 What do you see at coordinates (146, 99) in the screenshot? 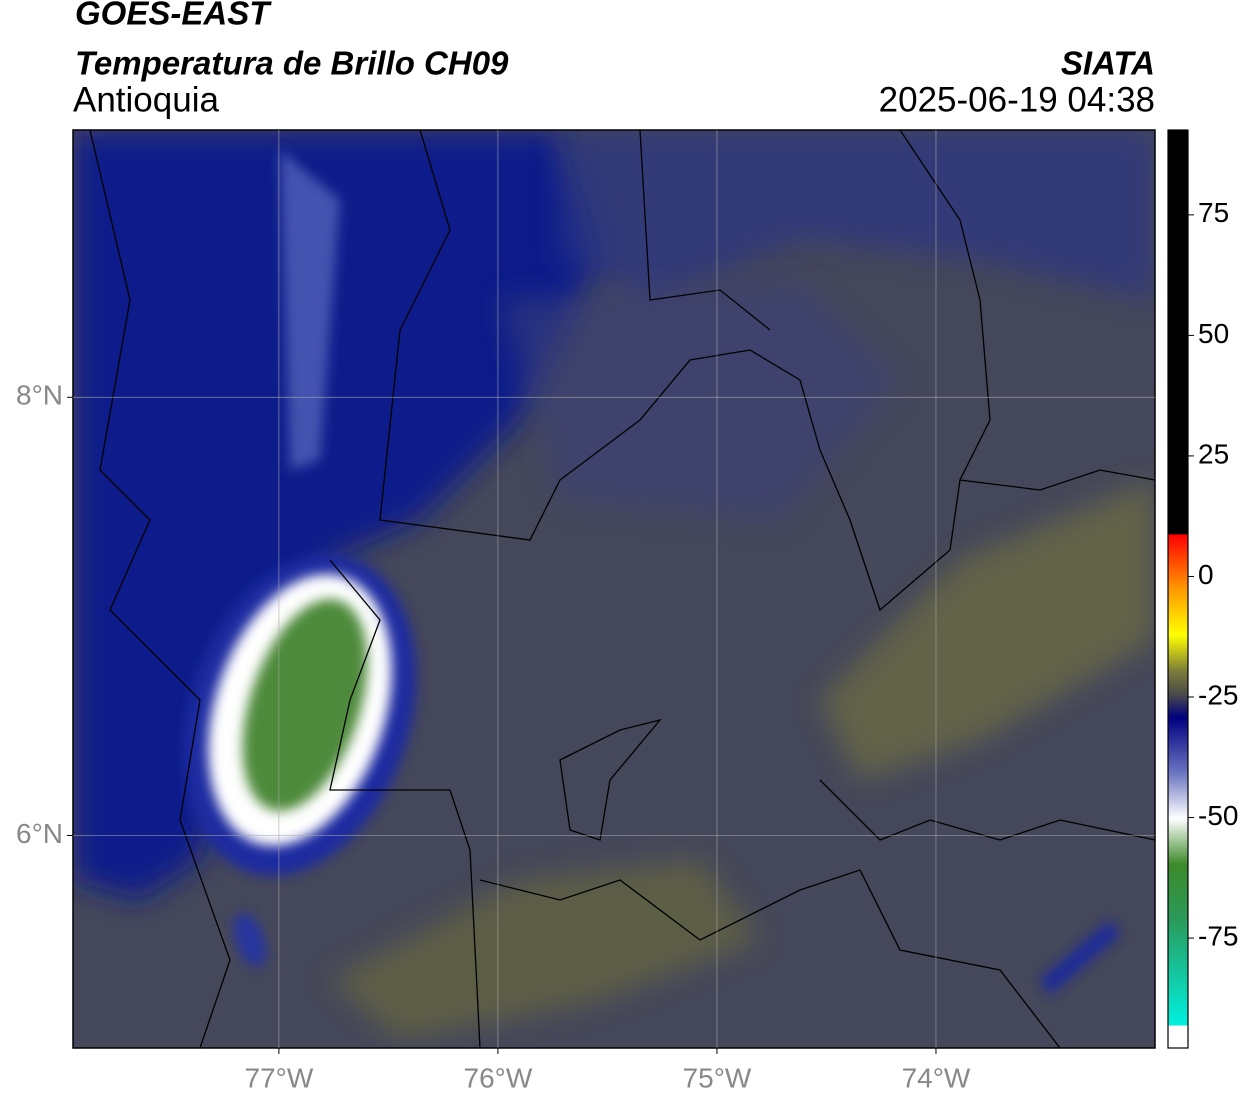
I see `region: Antioquia` at bounding box center [146, 99].